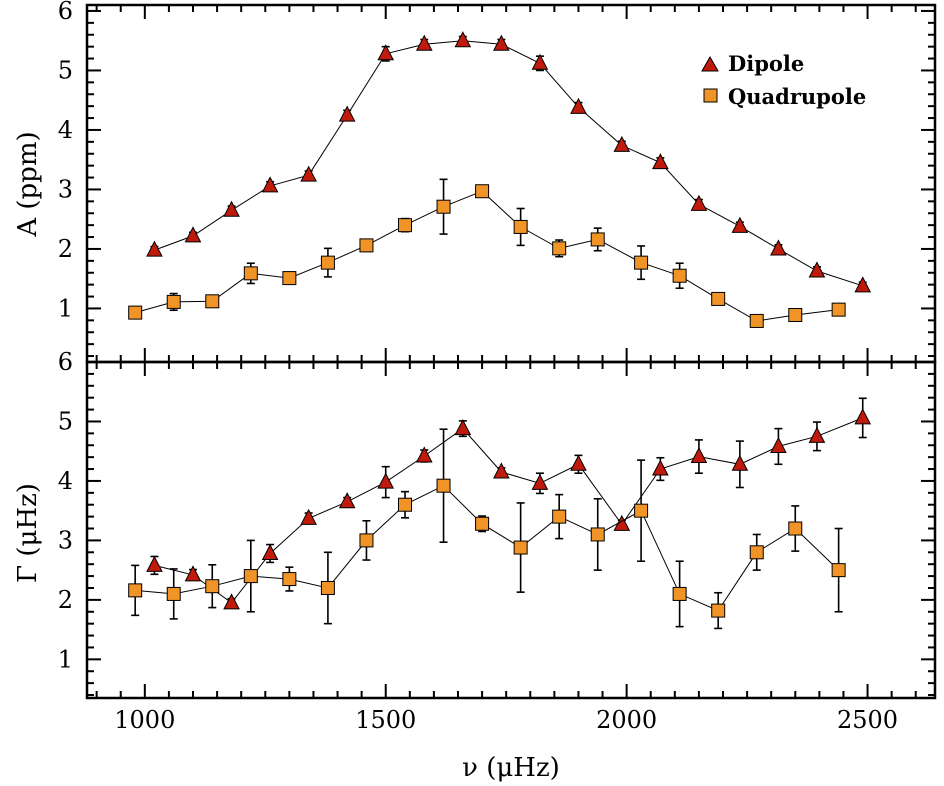 This screenshot has width=944, height=786. Describe the element at coordinates (385, 720) in the screenshot. I see `x-tick-label: 1500` at that location.